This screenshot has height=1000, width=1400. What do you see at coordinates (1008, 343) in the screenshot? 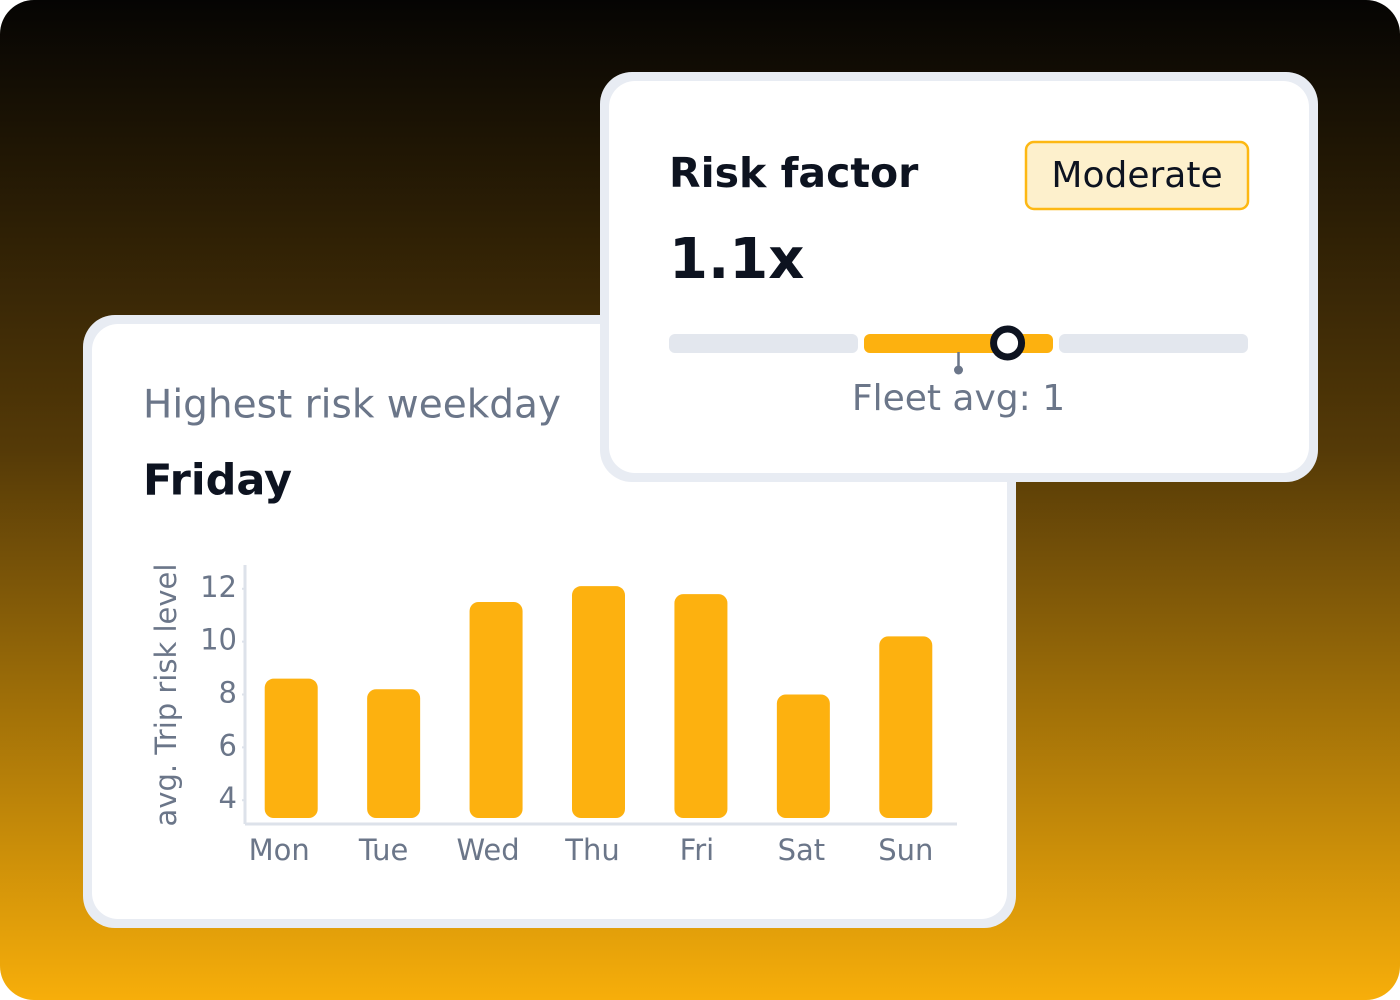
I see `risk-marker` at bounding box center [1008, 343].